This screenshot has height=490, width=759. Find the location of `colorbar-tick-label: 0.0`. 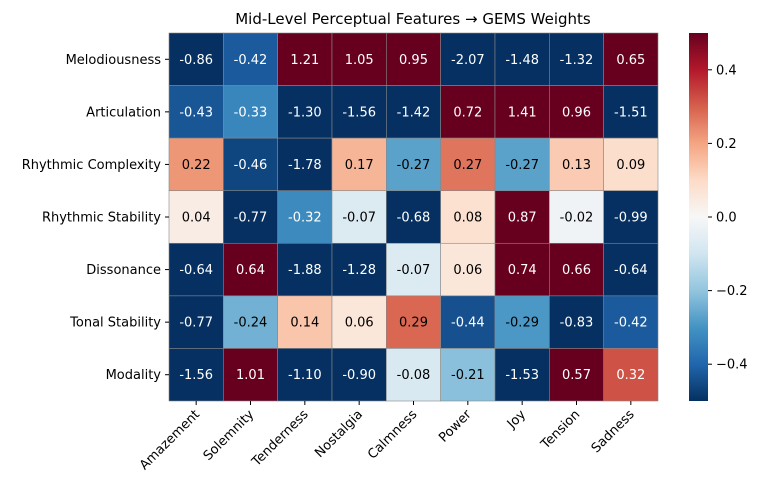

colorbar-tick-label: 0.0 is located at coordinates (726, 218).